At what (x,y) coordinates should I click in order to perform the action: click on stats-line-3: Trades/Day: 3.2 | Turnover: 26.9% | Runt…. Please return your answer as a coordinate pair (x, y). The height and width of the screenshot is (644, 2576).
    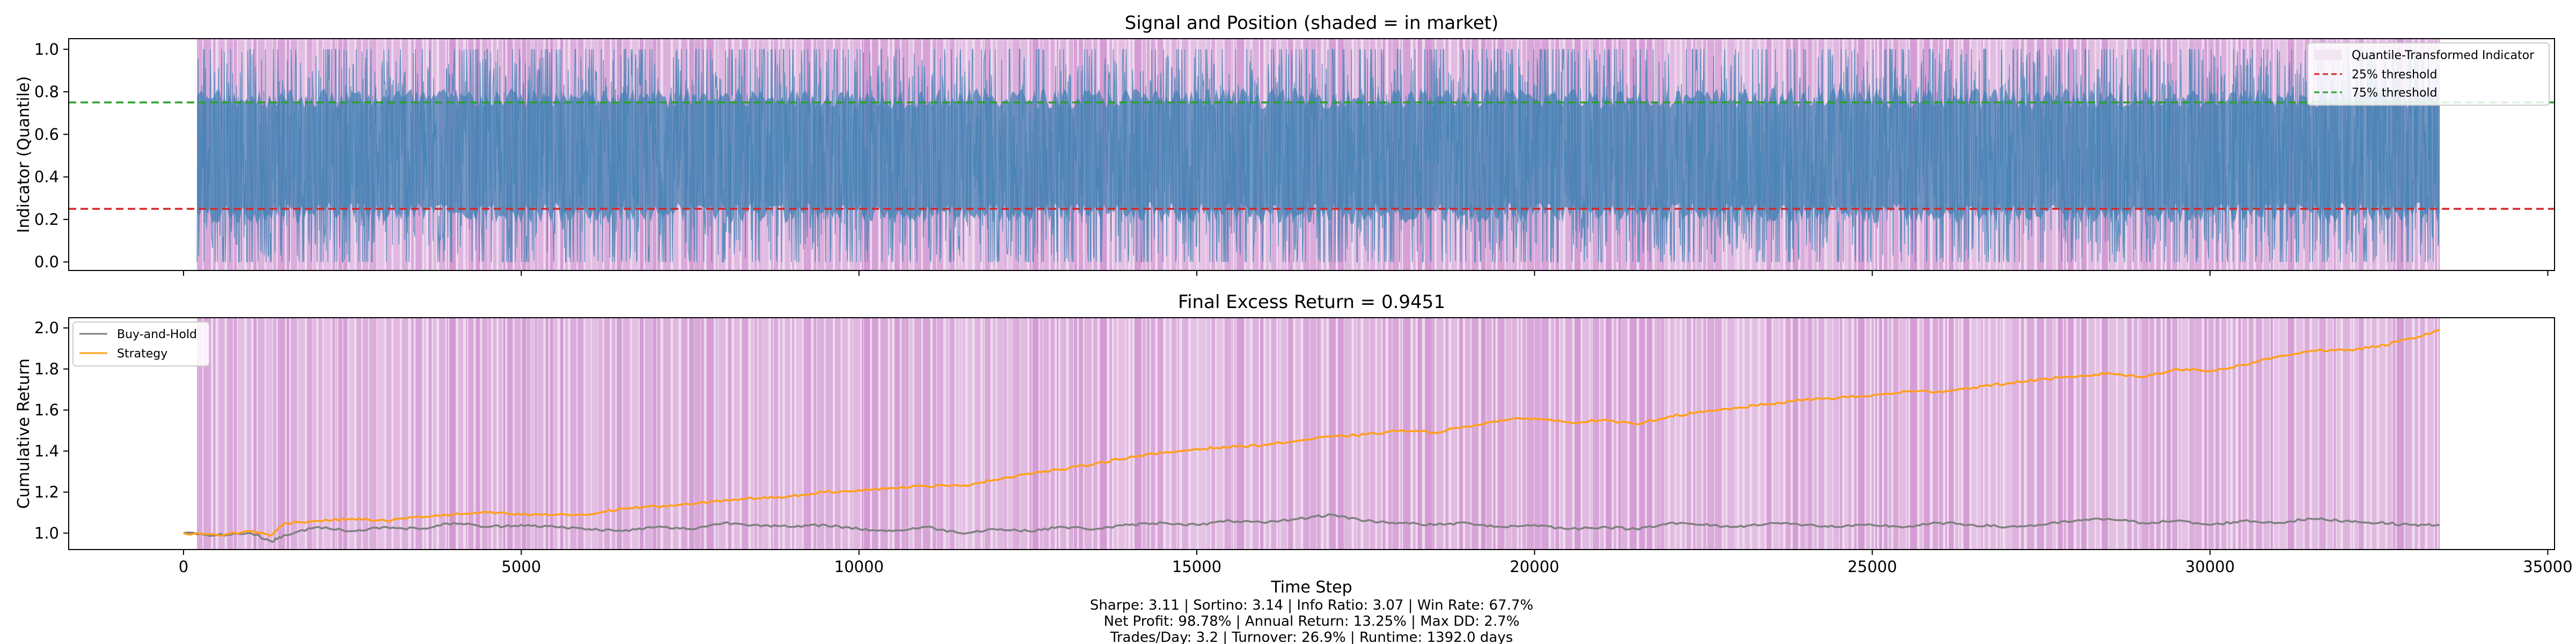
    Looking at the image, I should click on (1311, 637).